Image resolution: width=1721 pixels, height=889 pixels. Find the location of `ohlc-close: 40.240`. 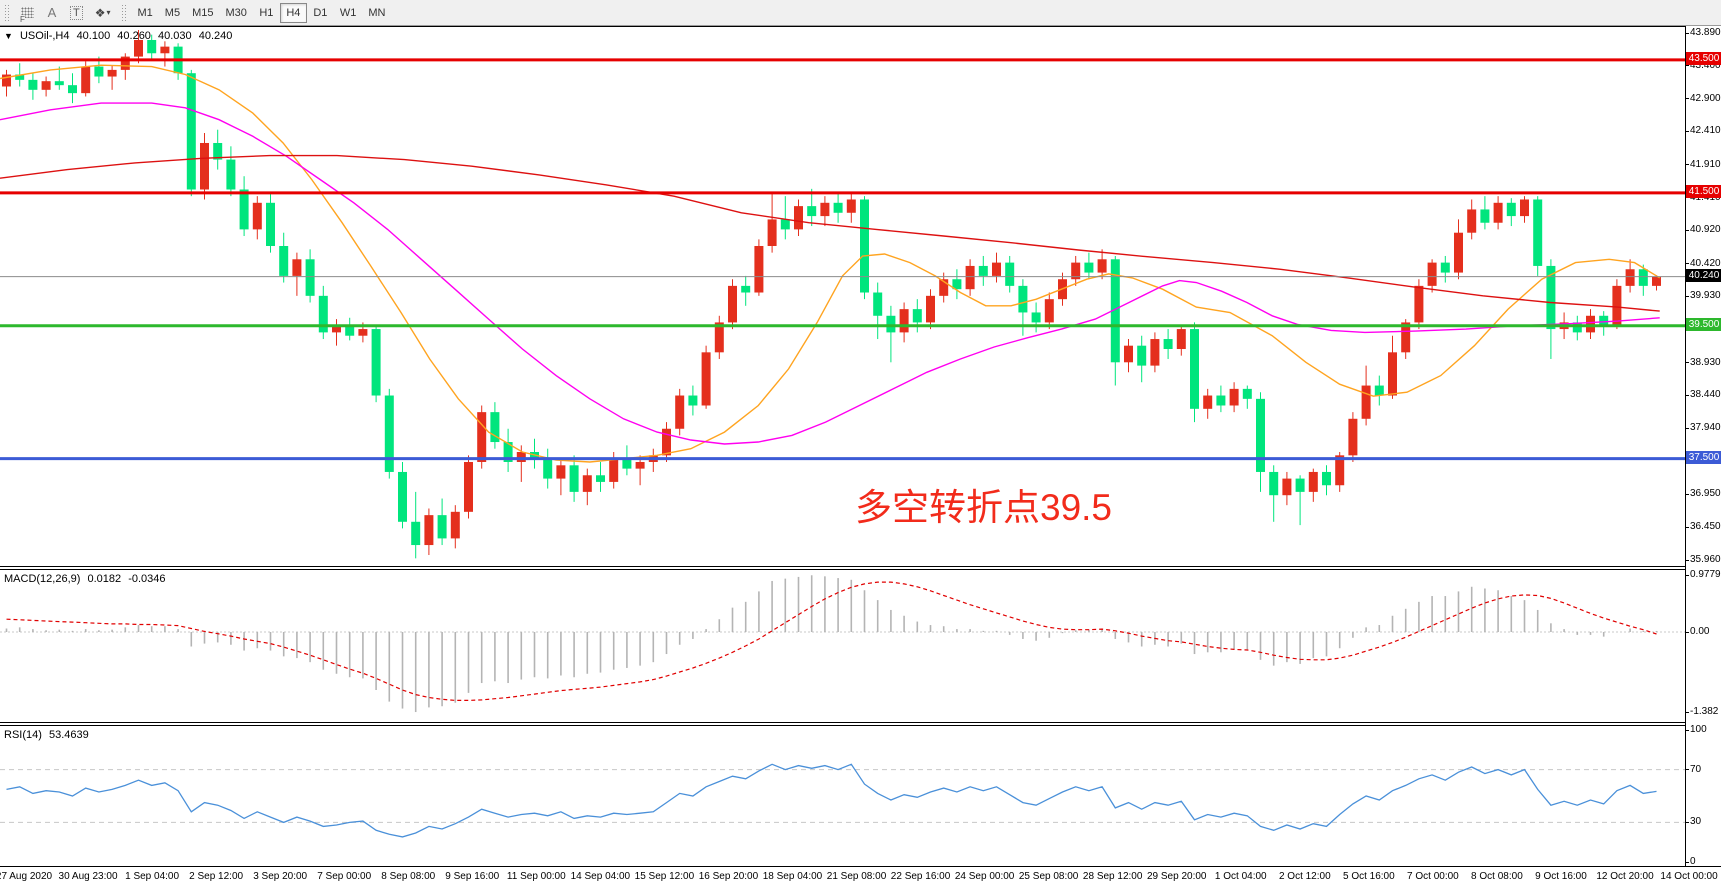

ohlc-close: 40.240 is located at coordinates (215, 36).